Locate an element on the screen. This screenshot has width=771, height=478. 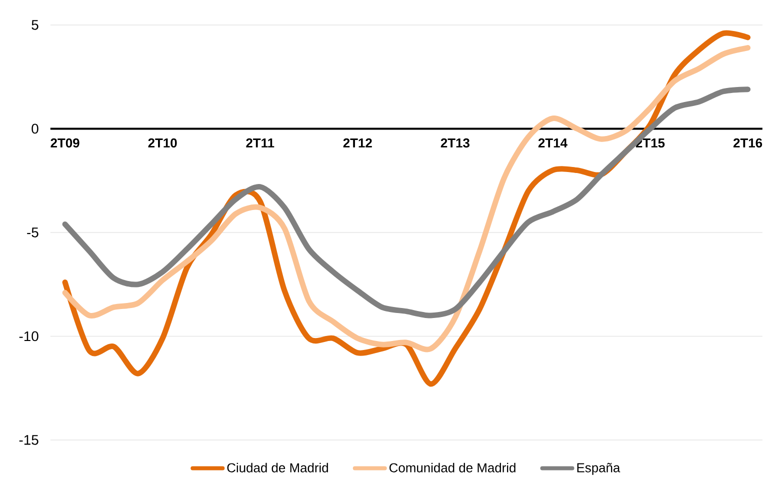
legend-label: Ciudad de Madrid is located at coordinates (277, 467).